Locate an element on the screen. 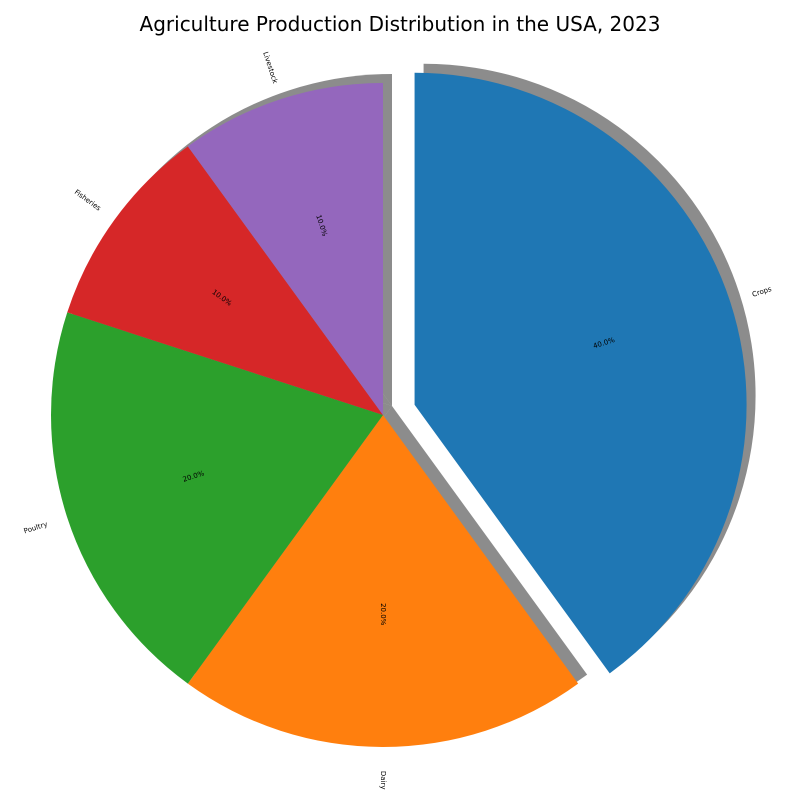 Image resolution: width=800 pixels, height=800 pixels. slice-label-poultry: Poultry is located at coordinates (36, 527).